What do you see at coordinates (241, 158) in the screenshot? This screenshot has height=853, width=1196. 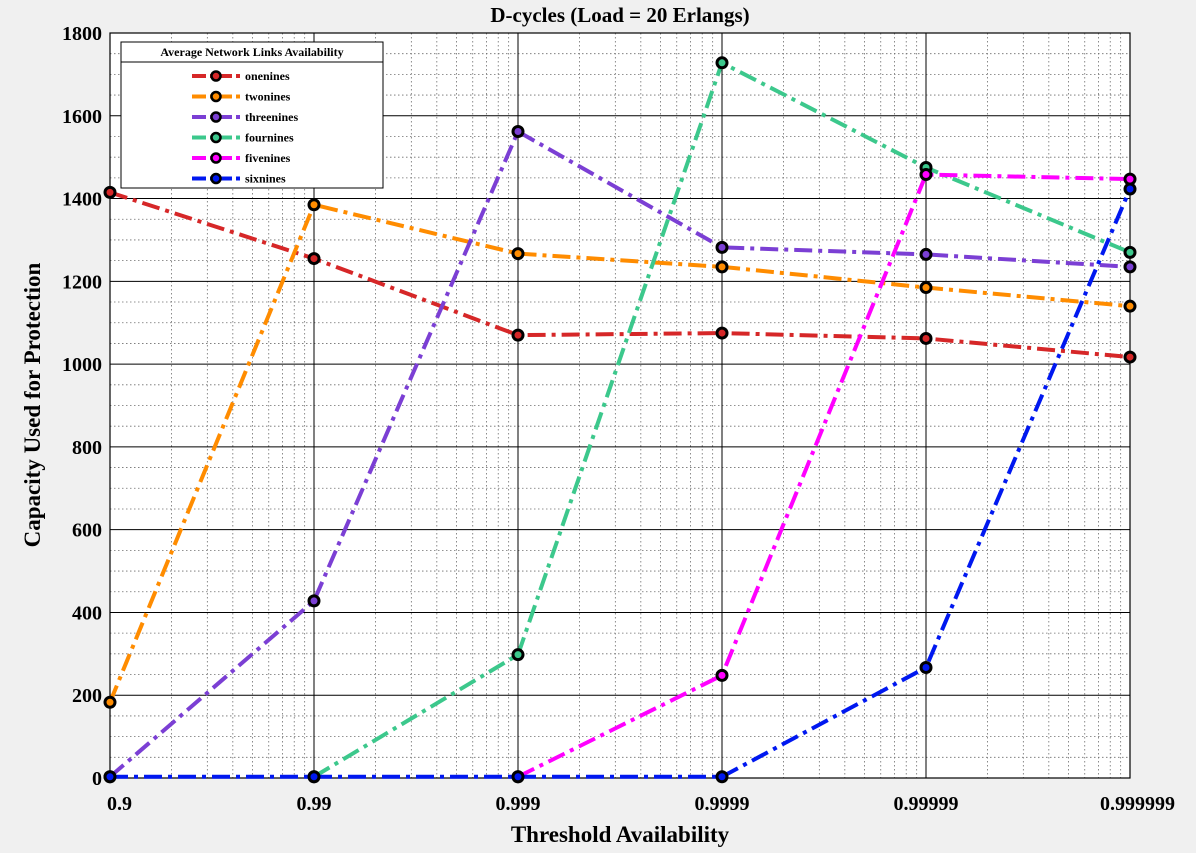 I see `legend-item-fivenines: fivenines` at bounding box center [241, 158].